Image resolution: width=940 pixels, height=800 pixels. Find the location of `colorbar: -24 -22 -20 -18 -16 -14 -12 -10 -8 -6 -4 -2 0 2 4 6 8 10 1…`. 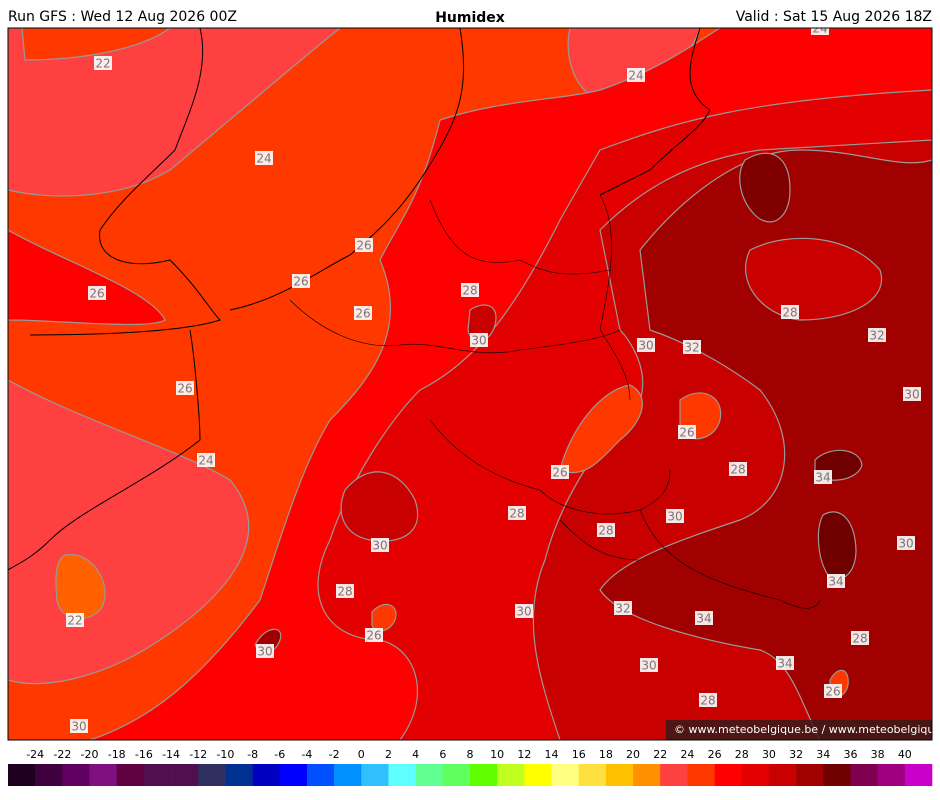

colorbar: -24 -22 -20 -18 -16 -14 -12 -10 -8 -6 -4 -2 0 2 4 6 8 10 1… is located at coordinates (470, 767).